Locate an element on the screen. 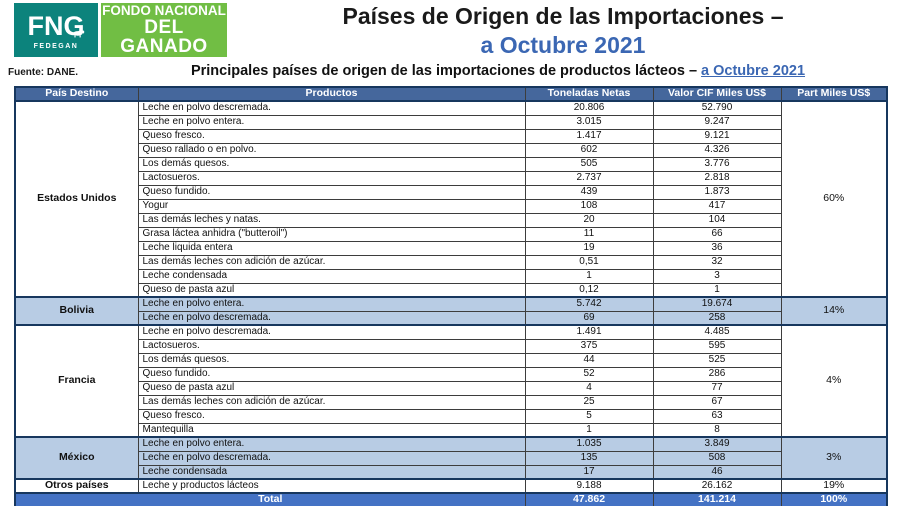  part-cell: 3% is located at coordinates (834, 458).